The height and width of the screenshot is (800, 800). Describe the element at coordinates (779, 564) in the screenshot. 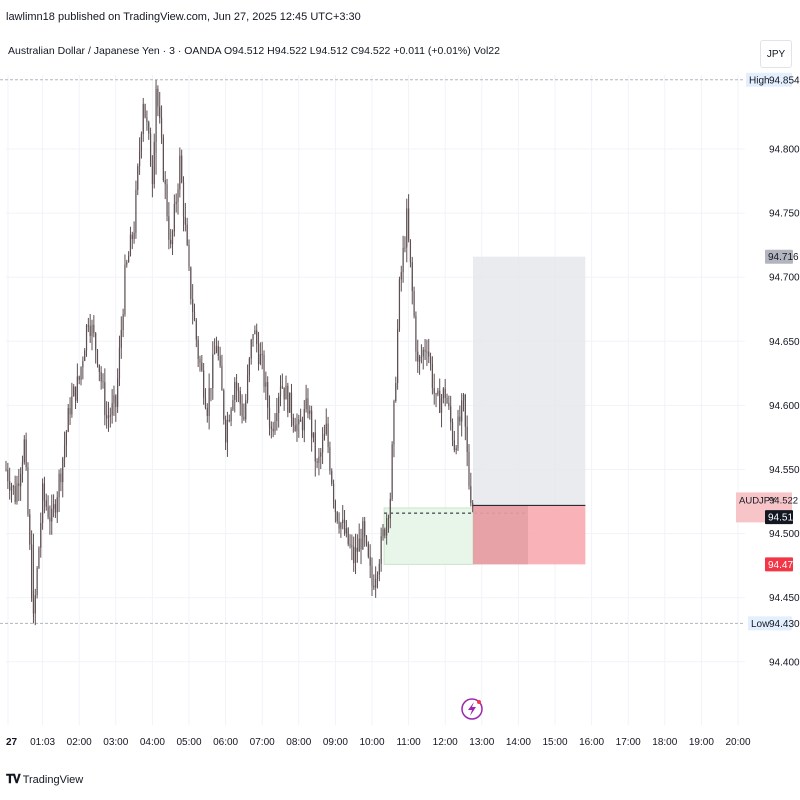

I see `stop-price-badge-bg` at that location.